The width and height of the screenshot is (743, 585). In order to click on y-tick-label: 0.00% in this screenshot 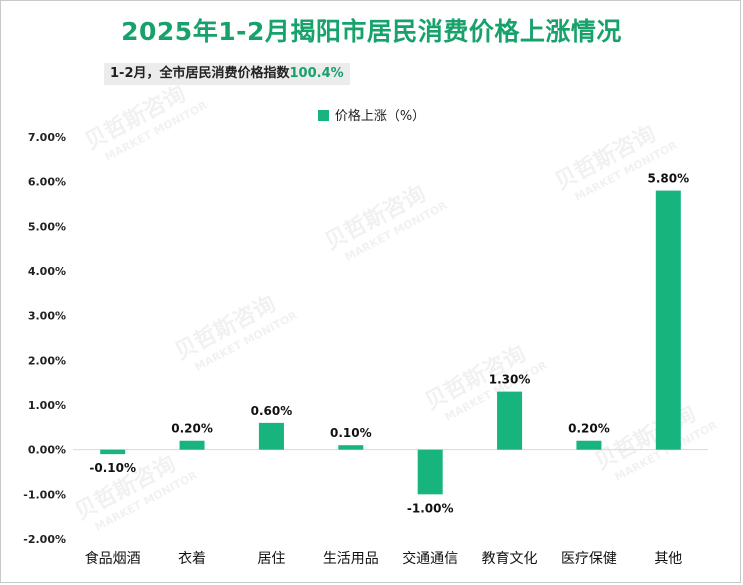, I will do `click(47, 450)`.